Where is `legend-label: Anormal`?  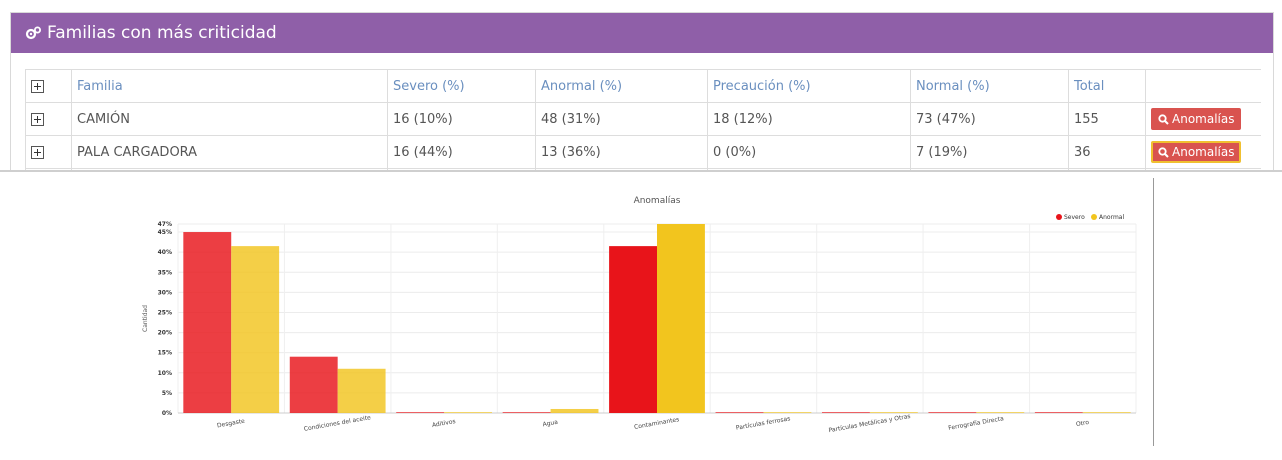
legend-label: Anormal is located at coordinates (1111, 217).